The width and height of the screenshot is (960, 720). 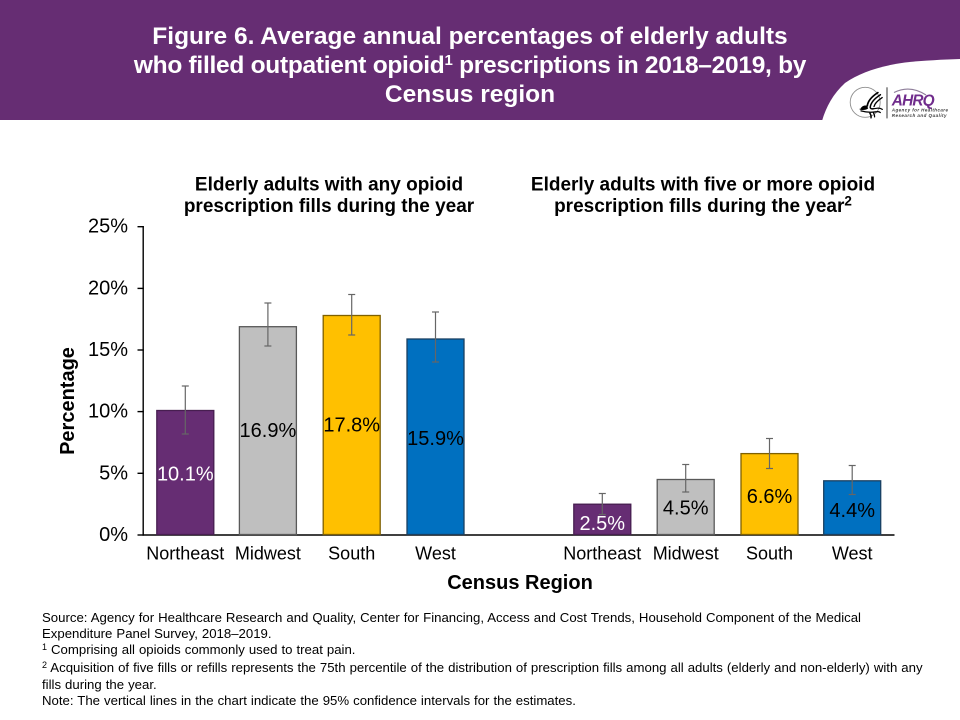 I want to click on svg-text: 15%, so click(x=108, y=350).